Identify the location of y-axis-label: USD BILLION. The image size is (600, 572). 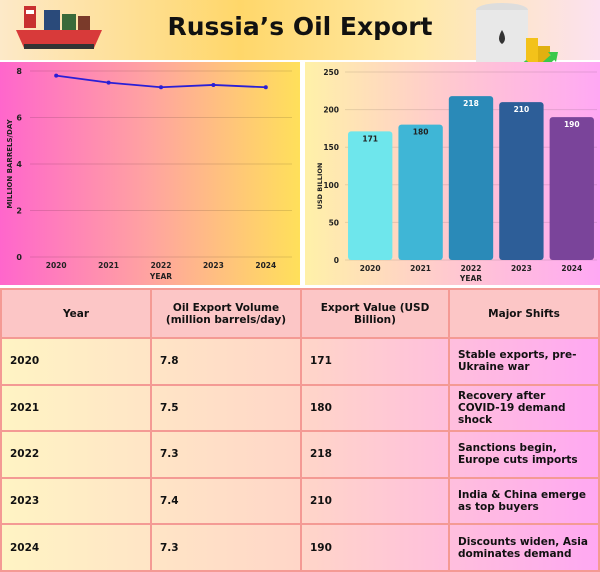
(320, 186).